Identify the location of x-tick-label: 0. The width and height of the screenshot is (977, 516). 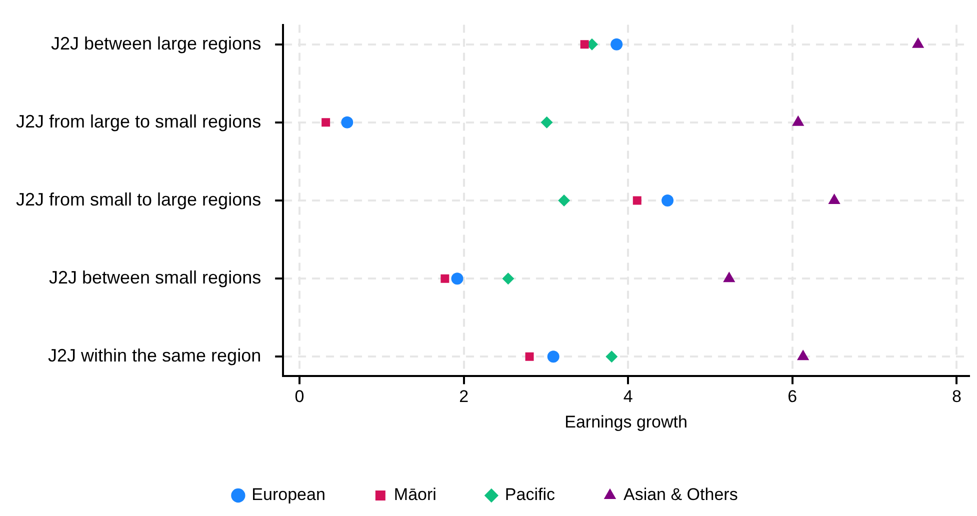
(299, 396).